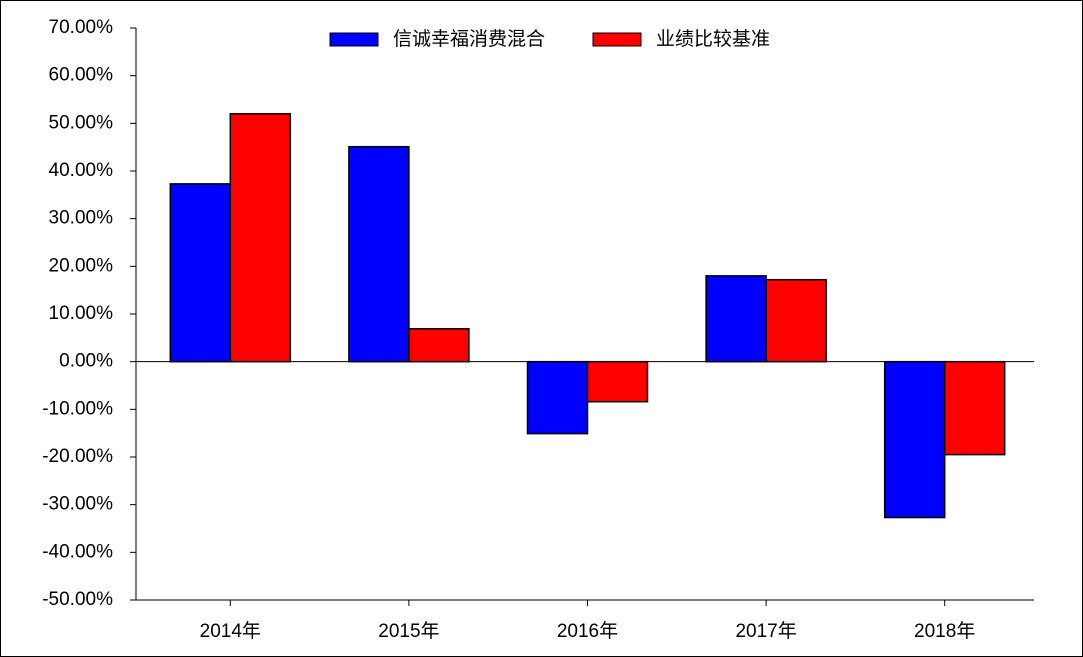 The image size is (1083, 657). What do you see at coordinates (77, 551) in the screenshot?
I see `y-tick-label: -40.00%` at bounding box center [77, 551].